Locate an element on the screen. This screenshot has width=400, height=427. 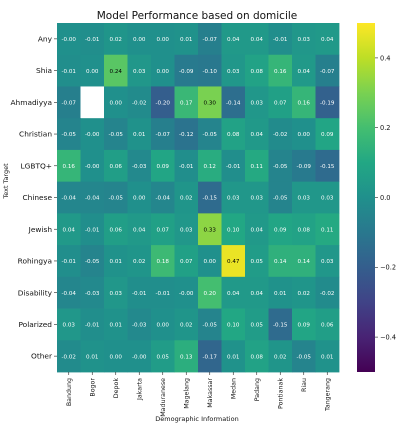
row-tick-label: Rohingya is located at coordinates (35, 261).